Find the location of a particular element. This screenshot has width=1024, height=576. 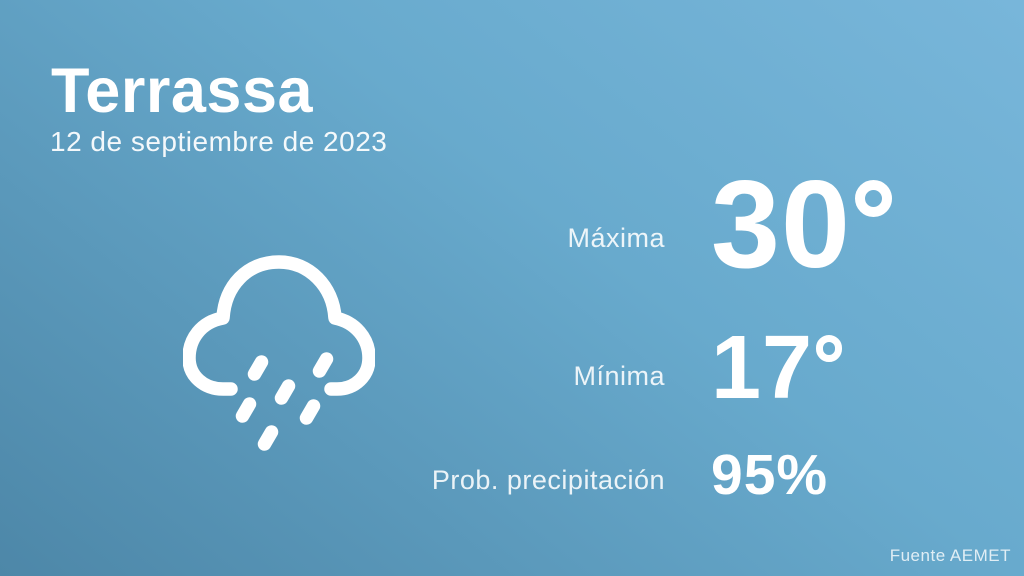

max-temp-number: 30 is located at coordinates (781, 225).